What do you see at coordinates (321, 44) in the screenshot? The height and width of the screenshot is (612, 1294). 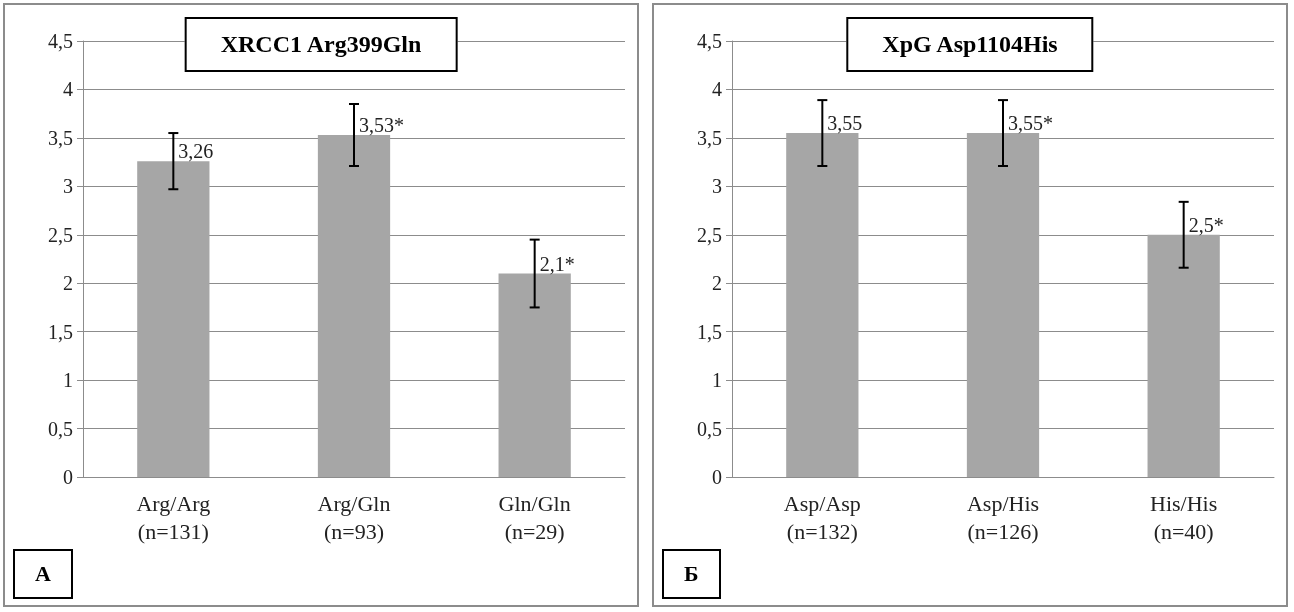 I see `chart-title: XRCC1 Arg399Gln` at bounding box center [321, 44].